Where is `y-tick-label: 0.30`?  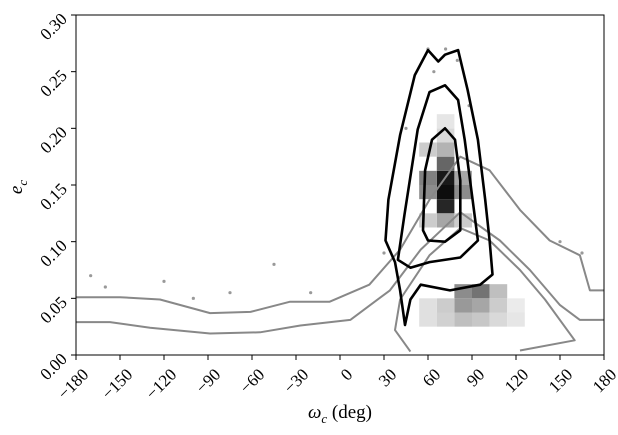
y-tick-label: 0.30 is located at coordinates (53, 26).